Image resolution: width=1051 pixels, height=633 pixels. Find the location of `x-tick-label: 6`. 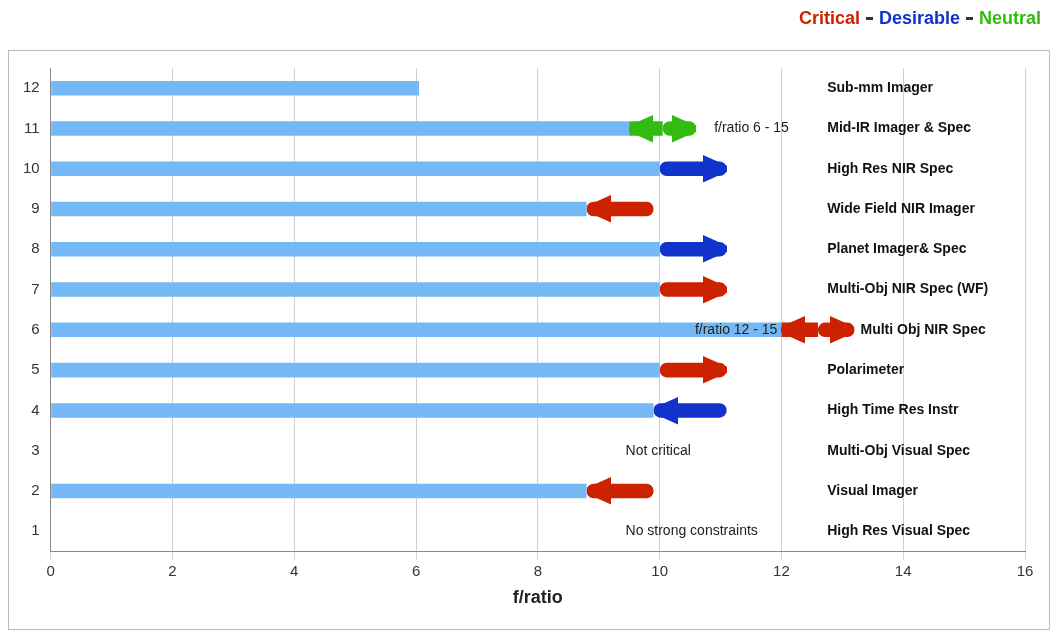

x-tick-label: 6 is located at coordinates (416, 570).